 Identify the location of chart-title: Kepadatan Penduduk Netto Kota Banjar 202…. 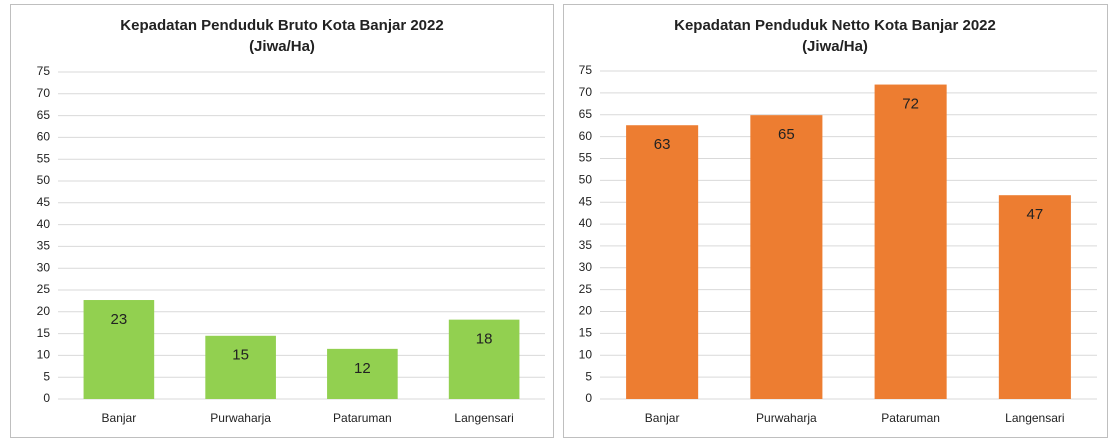
(835, 25).